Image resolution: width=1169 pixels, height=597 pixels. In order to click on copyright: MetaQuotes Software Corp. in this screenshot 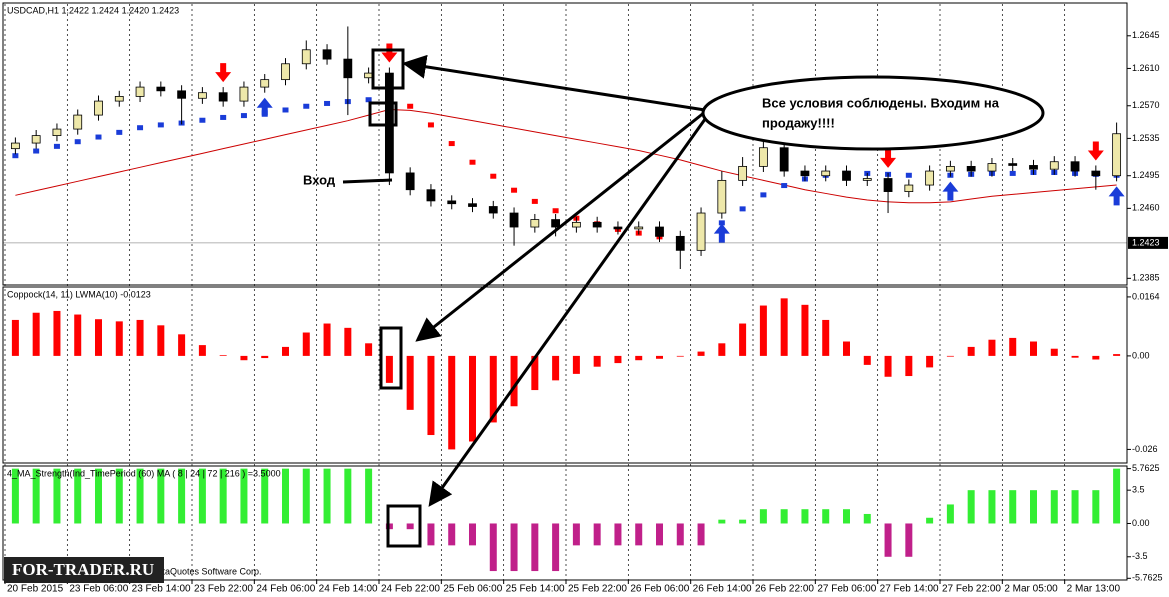, I will do `click(206, 571)`.